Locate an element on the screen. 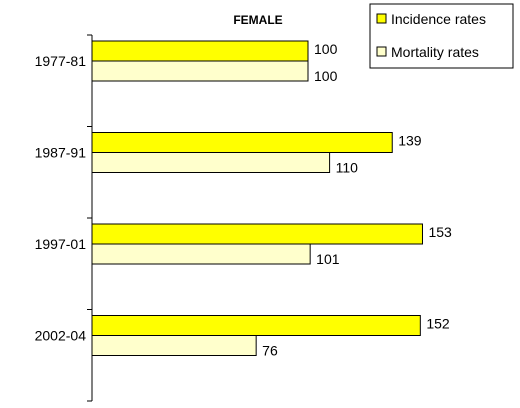 The image size is (520, 408). category-label: 2002-04 is located at coordinates (61, 336).